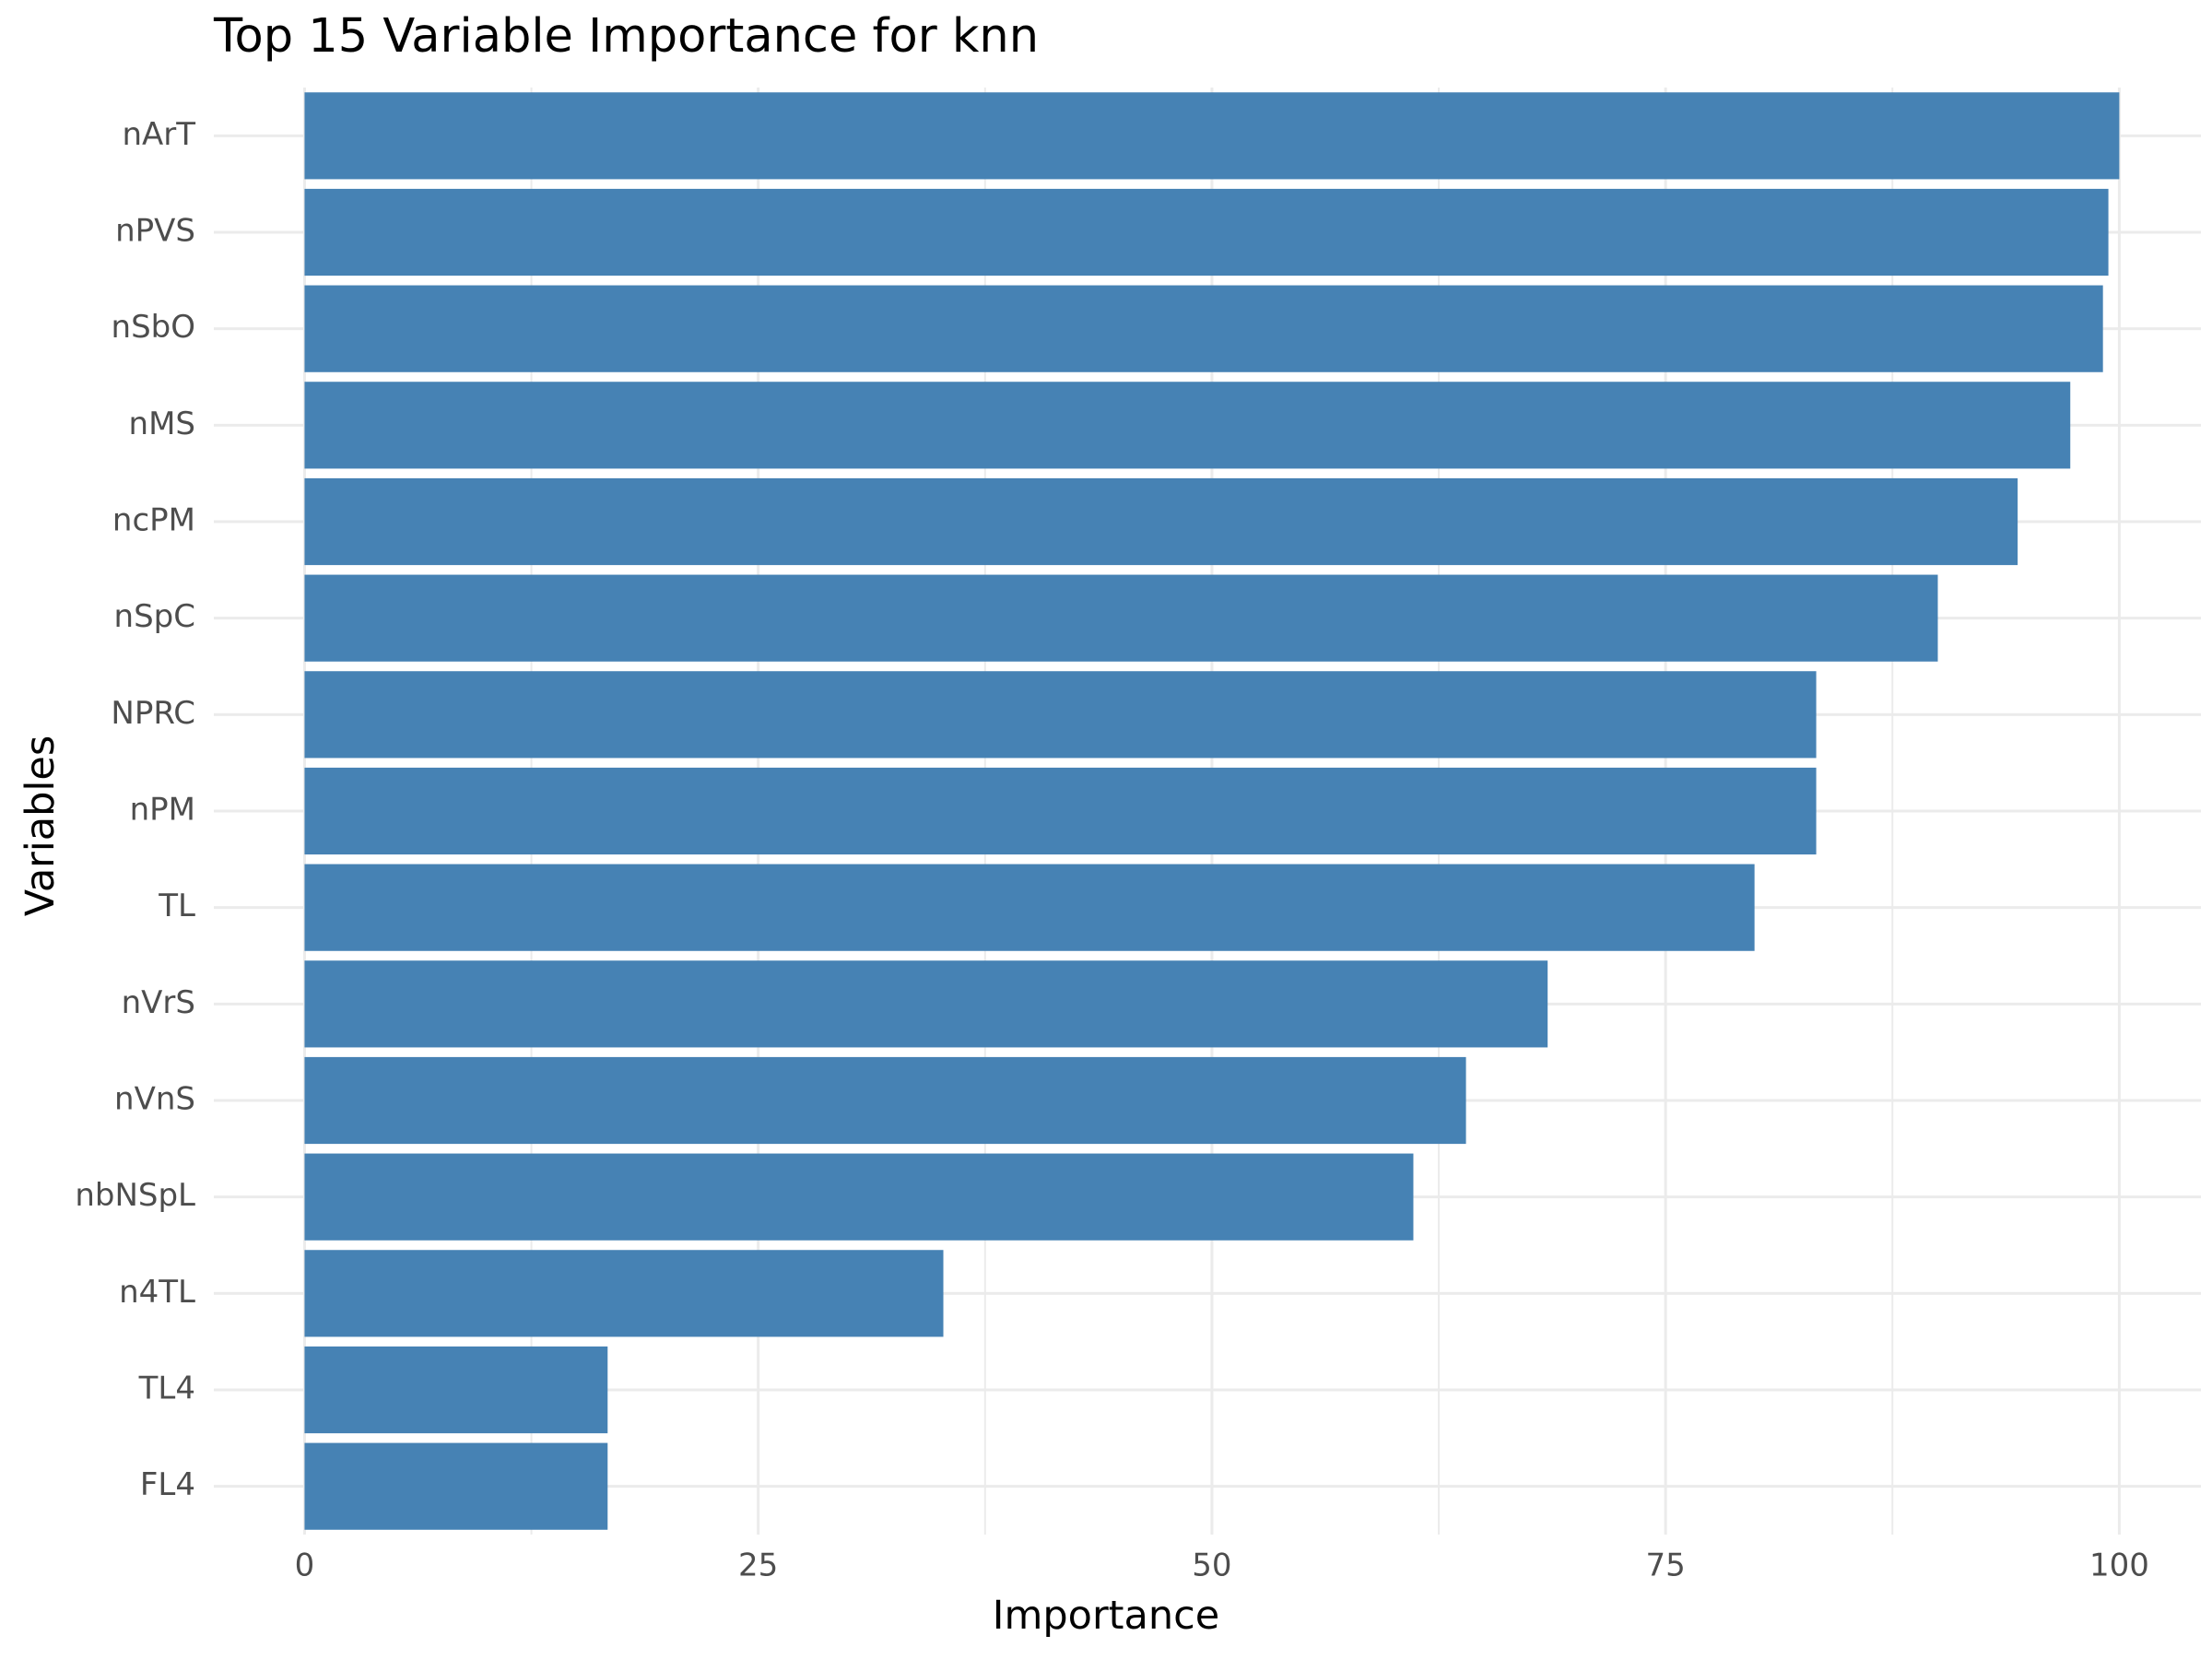 This screenshot has height=1659, width=2212. Describe the element at coordinates (1060, 811) in the screenshot. I see `bar-nPM` at that location.